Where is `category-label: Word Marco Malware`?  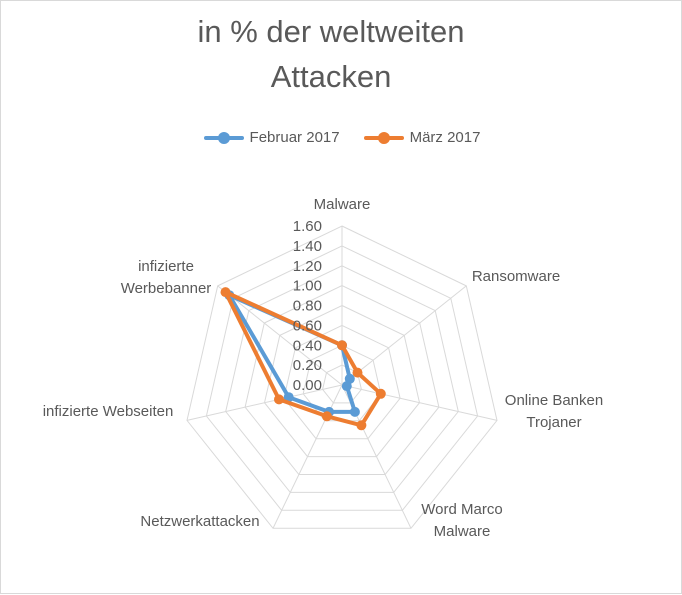 category-label: Word Marco Malware is located at coordinates (461, 520).